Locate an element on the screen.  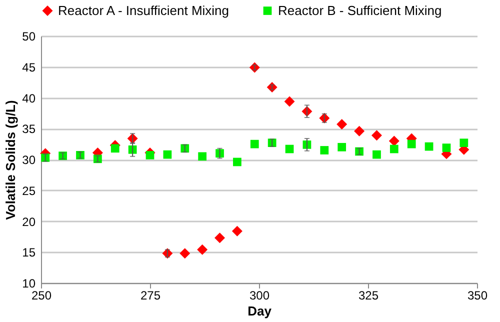
legend-label: Reactor B - Sufficient Mixing is located at coordinates (360, 10).